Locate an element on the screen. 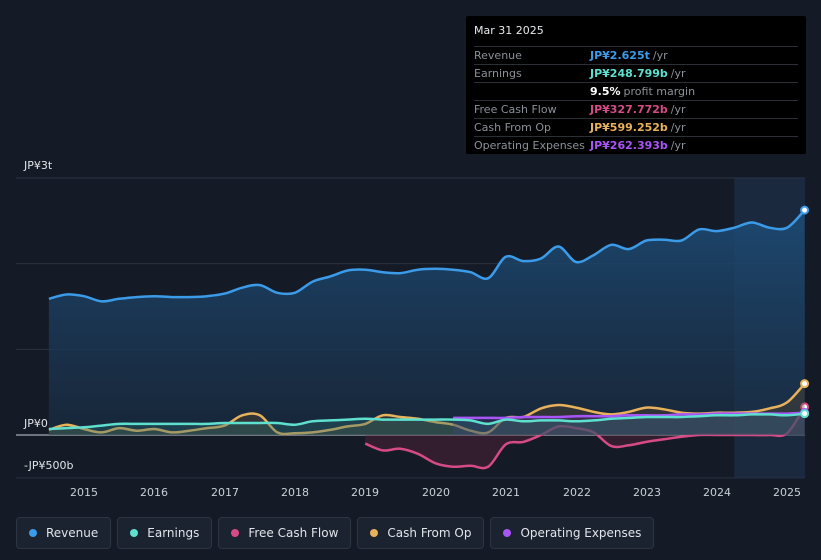  free-cash-flow-area is located at coordinates (585, 437).